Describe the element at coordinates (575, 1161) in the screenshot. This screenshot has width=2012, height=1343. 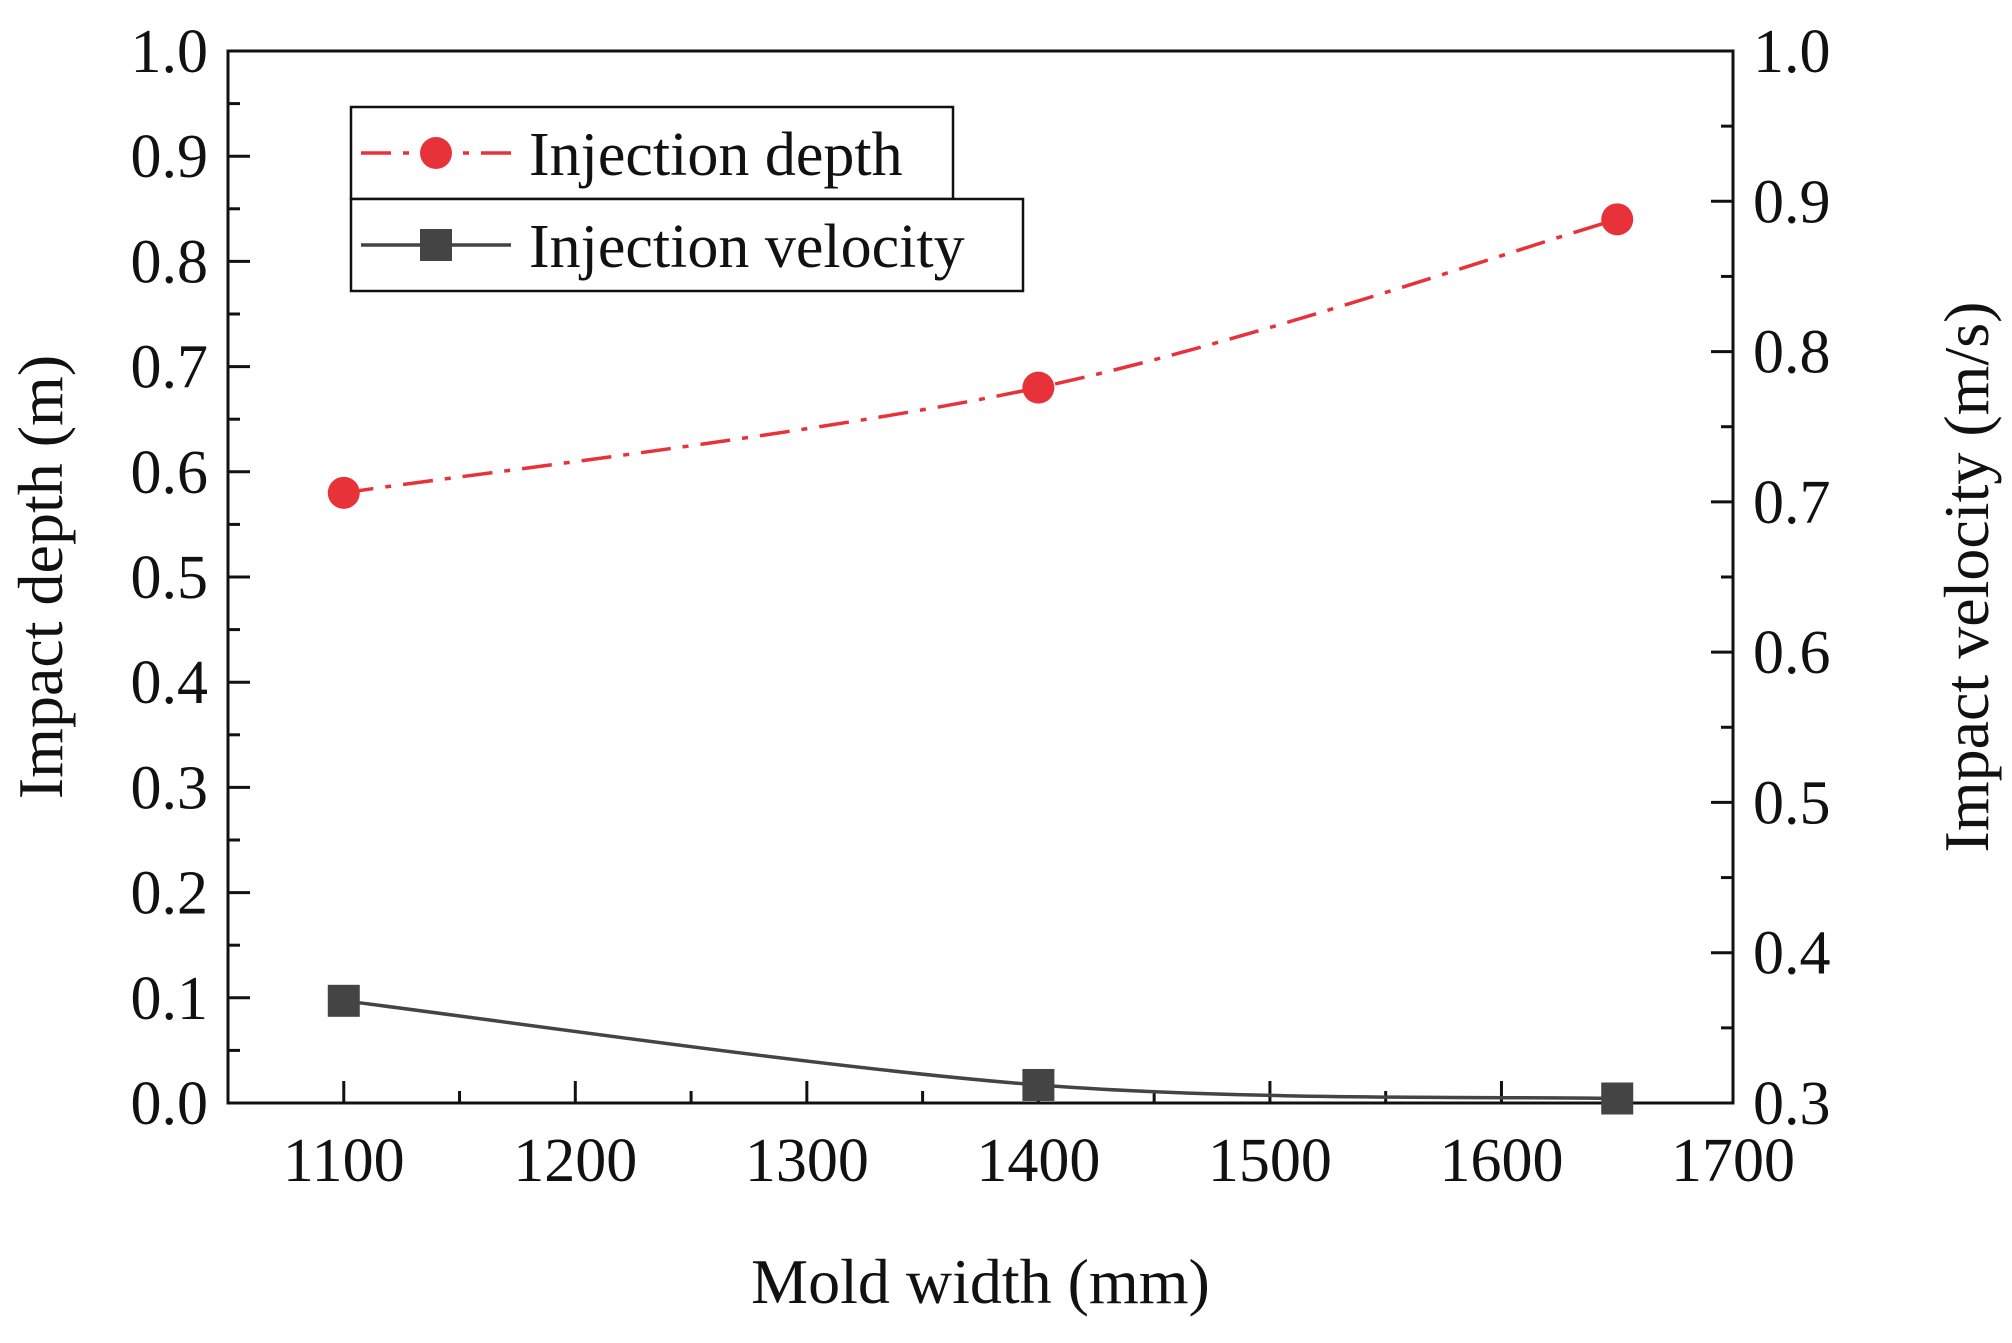
I see `x-tick-label: 1200` at that location.